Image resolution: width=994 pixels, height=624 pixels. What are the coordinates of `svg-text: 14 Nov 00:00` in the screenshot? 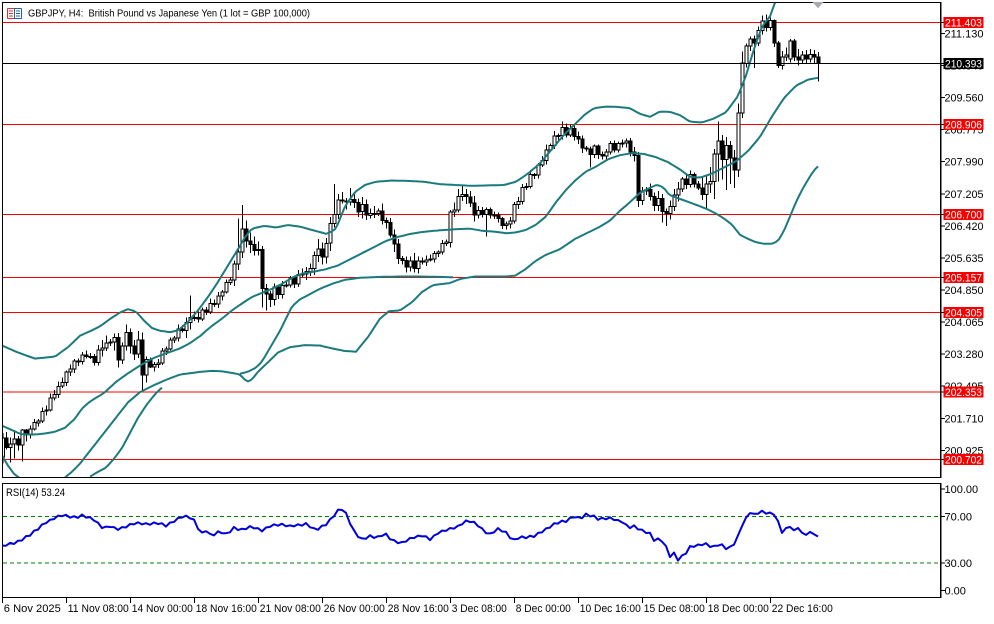 It's located at (162, 609).